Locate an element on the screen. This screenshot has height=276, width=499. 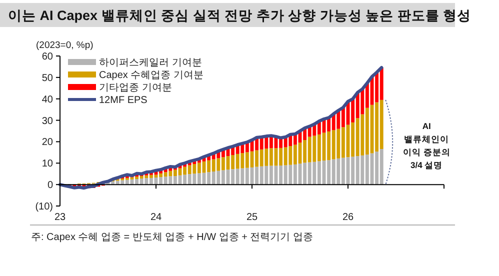
y-tick-label: 30 is located at coordinates (48, 121).